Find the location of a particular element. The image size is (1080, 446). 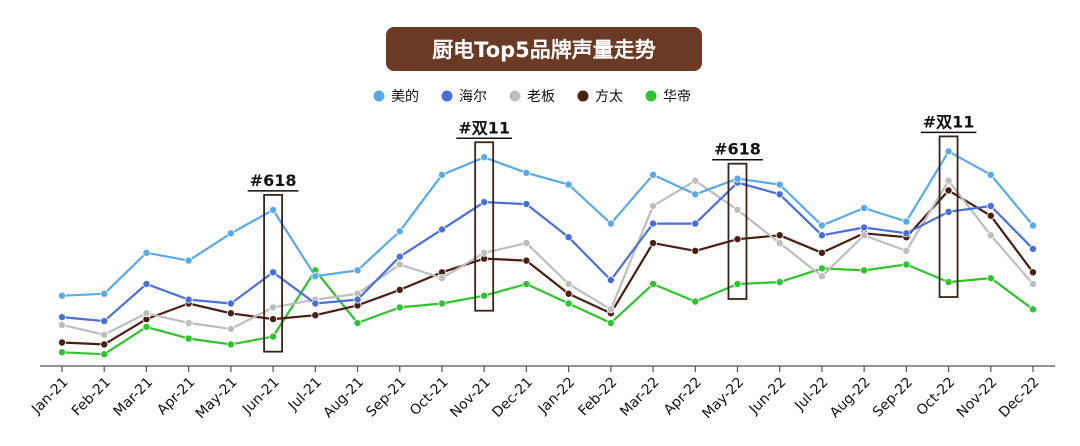

x-tick-label: Dec-22 is located at coordinates (1019, 397).